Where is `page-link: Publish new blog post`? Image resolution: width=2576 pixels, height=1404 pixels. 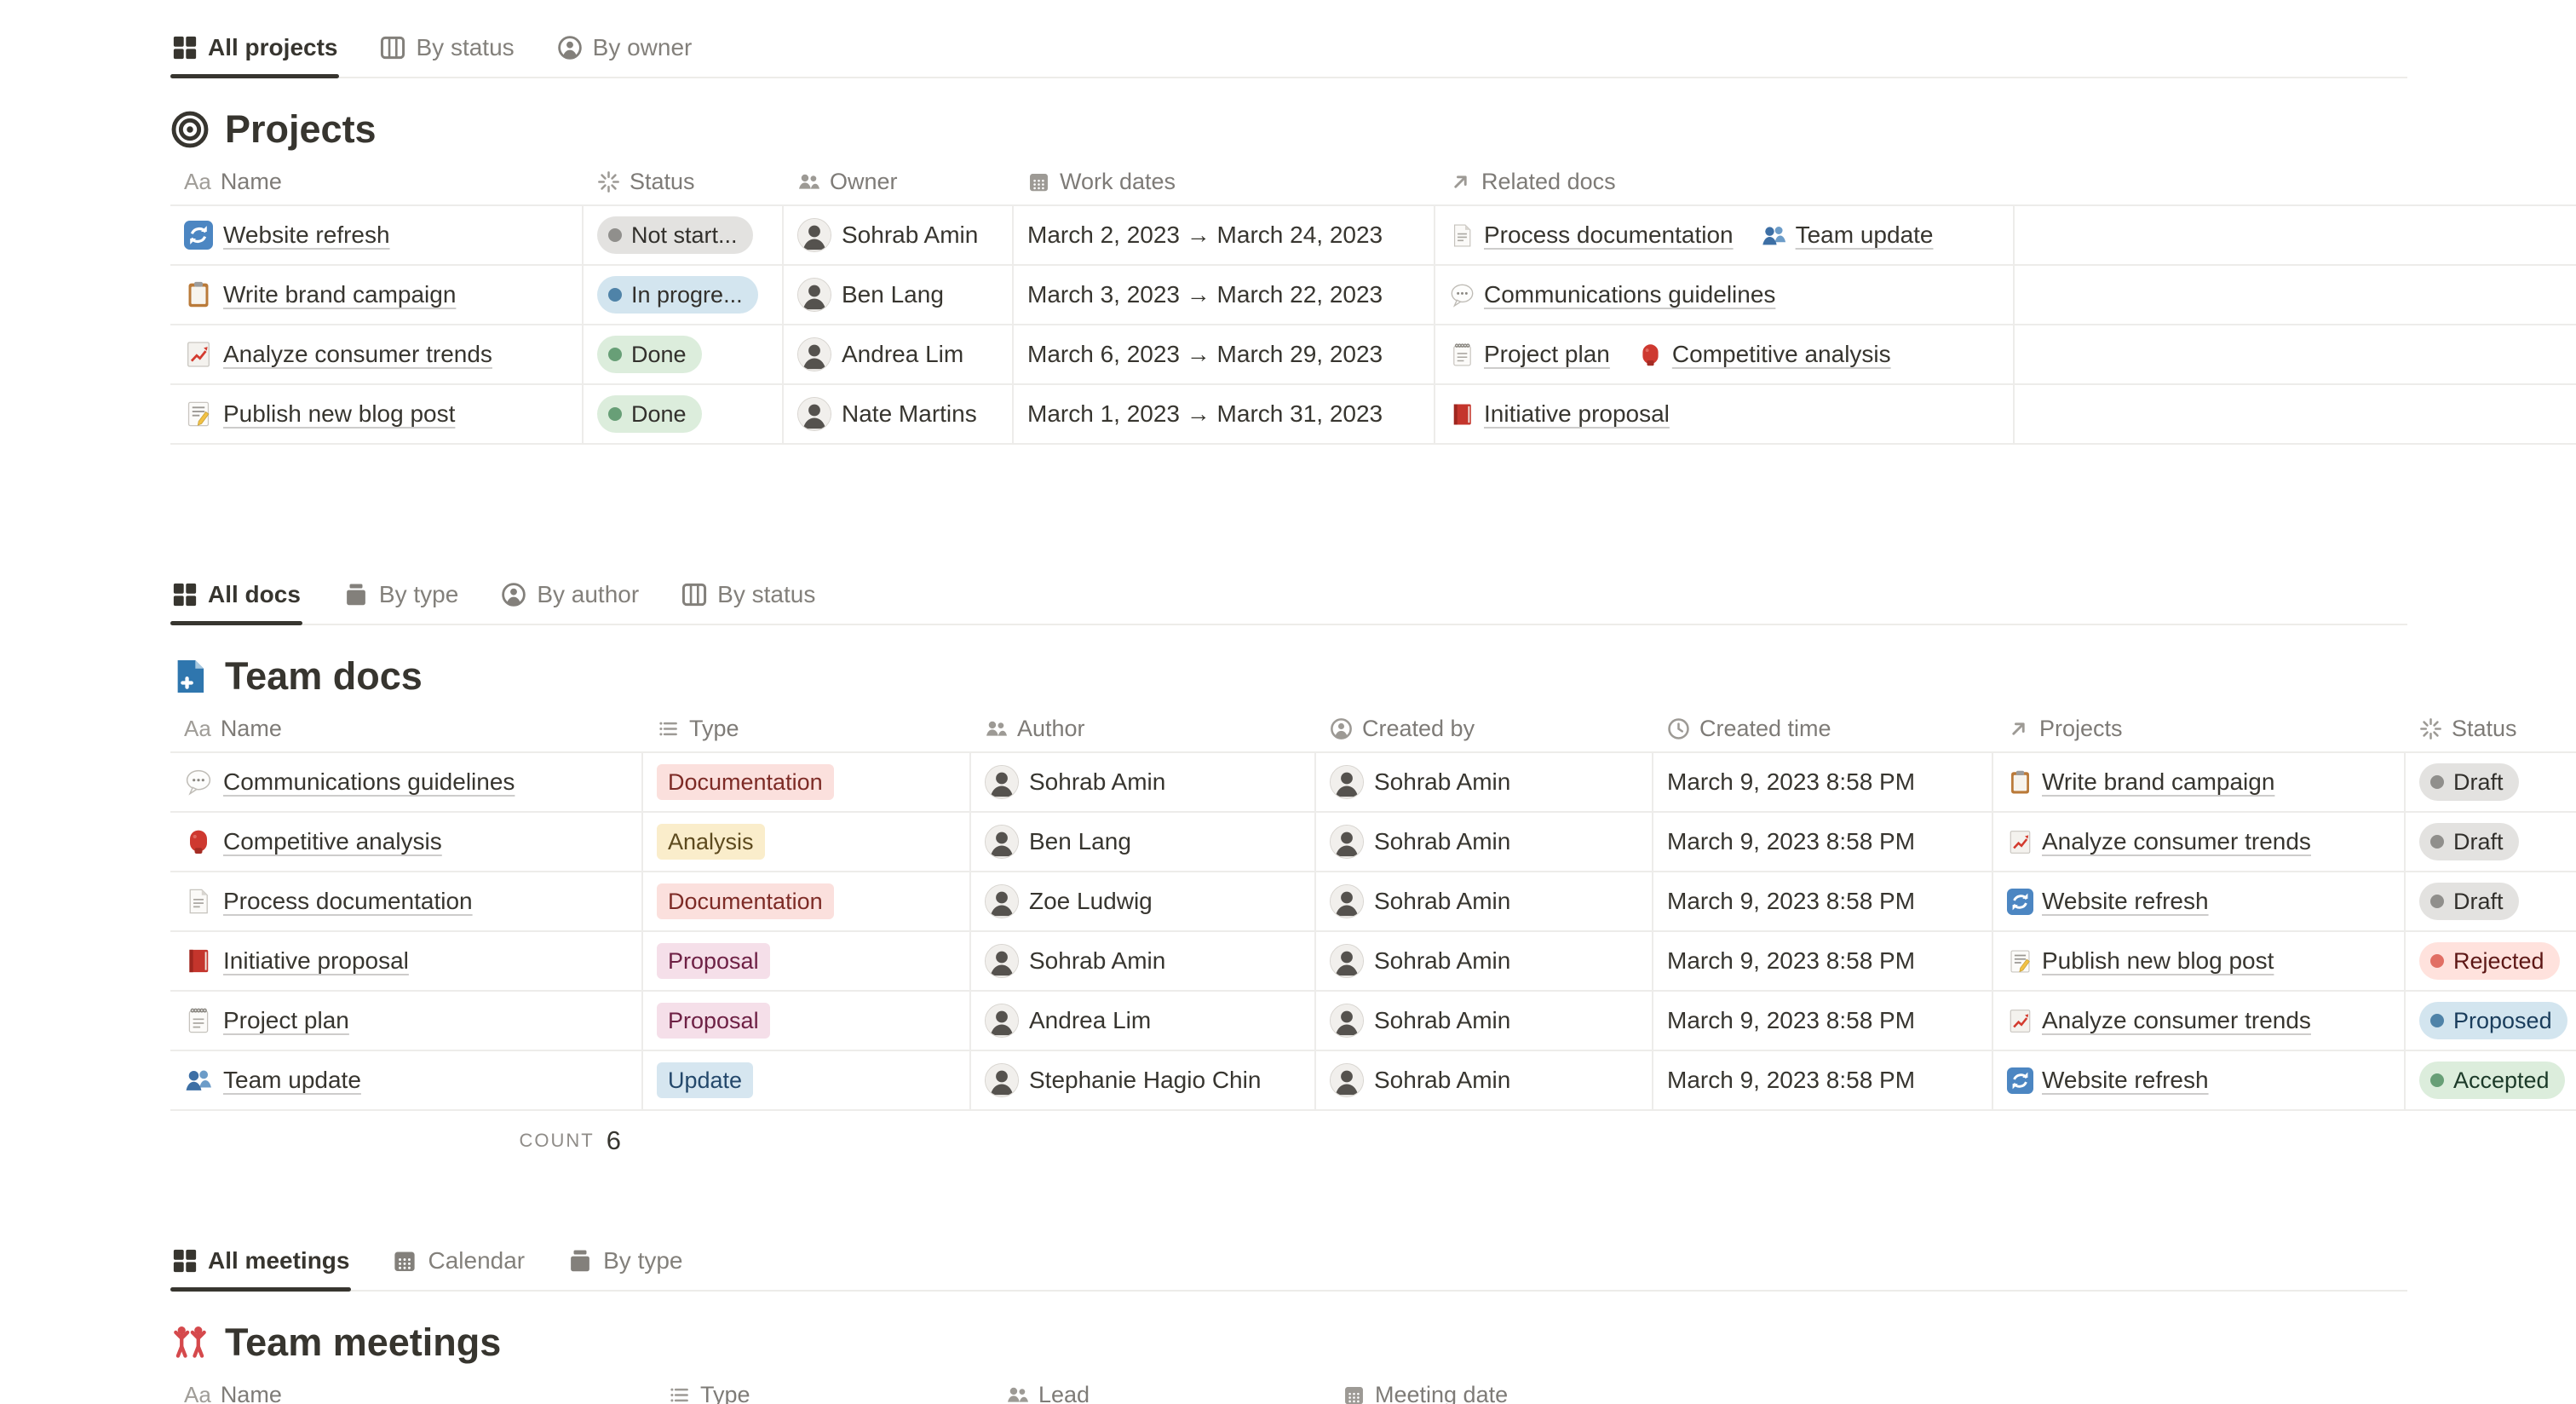 page-link: Publish new blog post is located at coordinates (340, 413).